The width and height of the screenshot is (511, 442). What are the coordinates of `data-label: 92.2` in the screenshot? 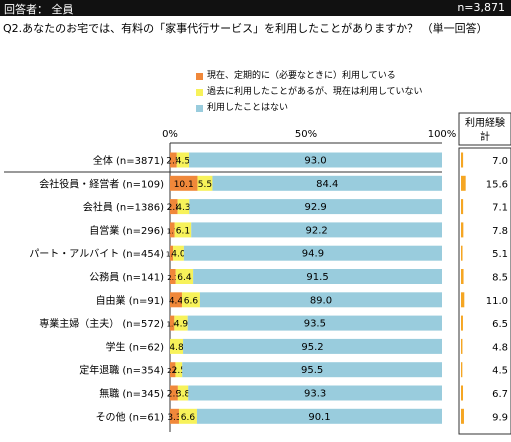 It's located at (316, 230).